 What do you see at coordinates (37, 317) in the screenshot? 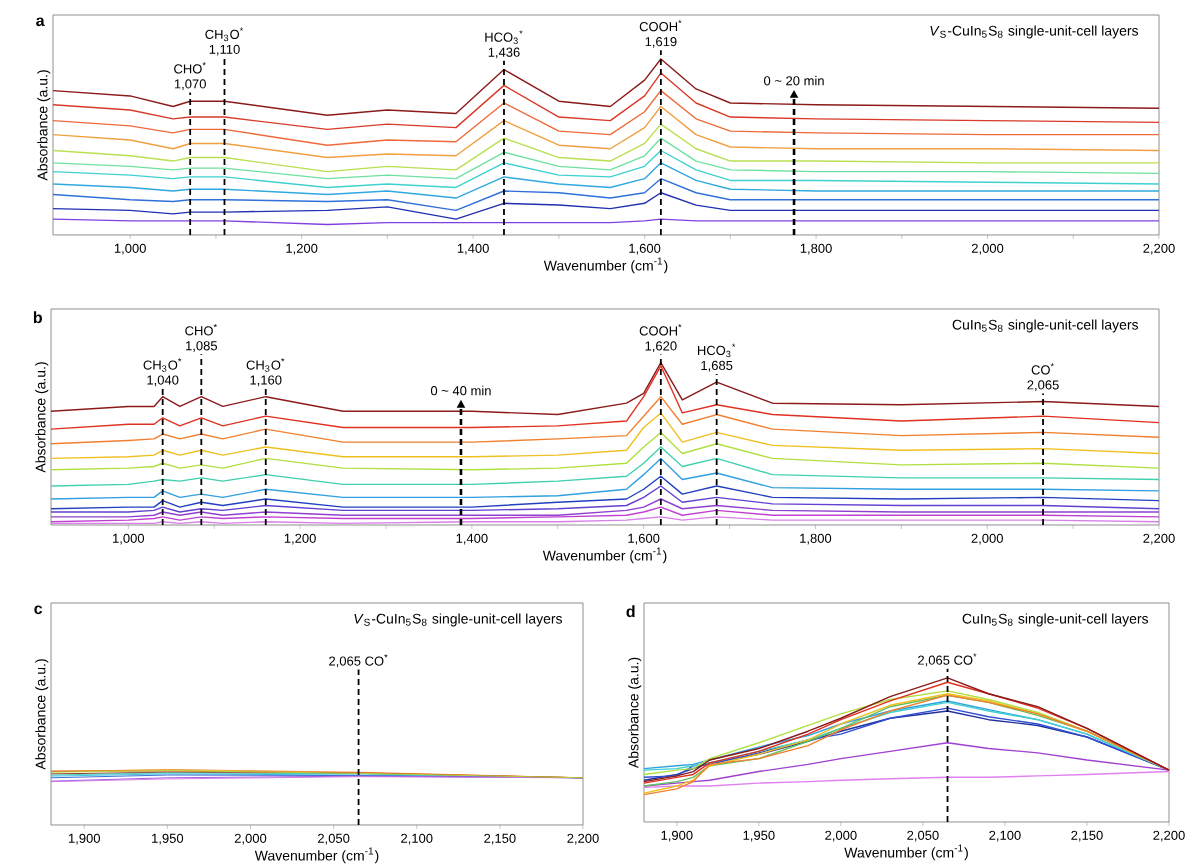
I see `chart-title: b` at bounding box center [37, 317].